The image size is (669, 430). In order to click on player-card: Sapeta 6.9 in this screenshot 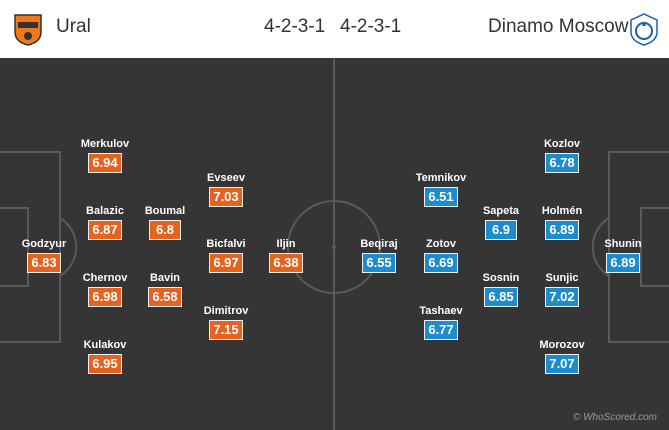, I will do `click(501, 222)`.